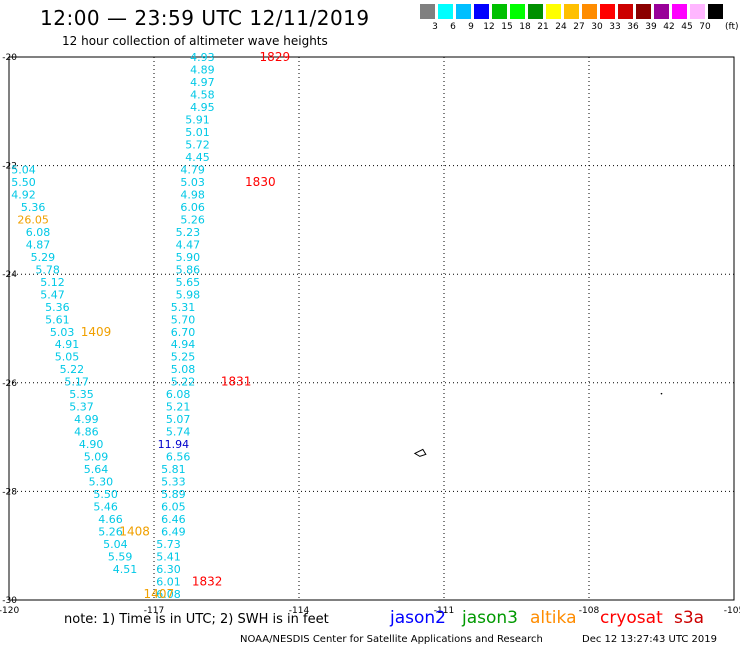  Describe the element at coordinates (705, 27) in the screenshot. I see `scale-label: 70` at that location.